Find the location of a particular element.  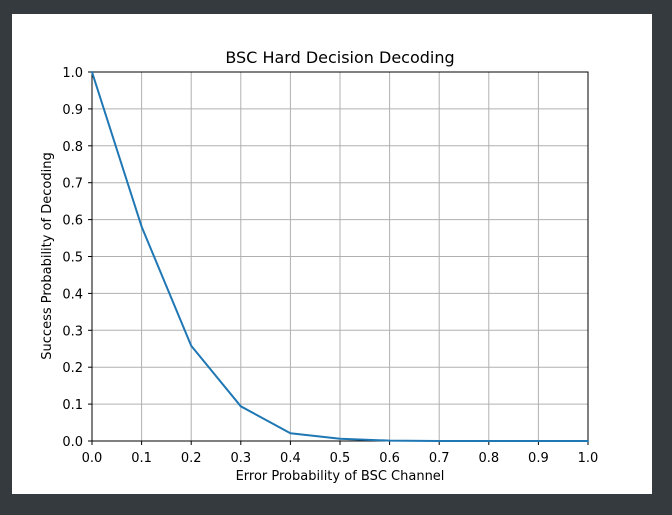

x-tick-label: 0.1 is located at coordinates (141, 458).